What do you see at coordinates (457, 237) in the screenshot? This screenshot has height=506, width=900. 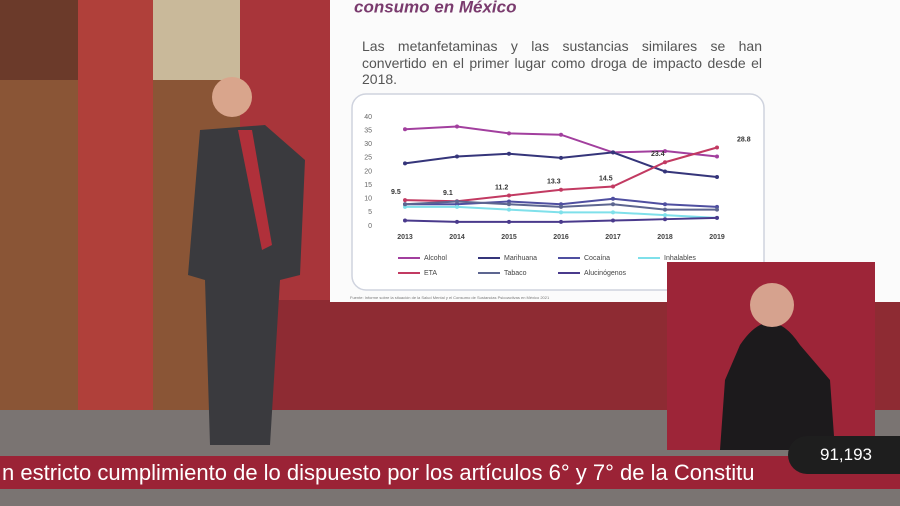 I see `x-tick-label: 2014` at bounding box center [457, 237].